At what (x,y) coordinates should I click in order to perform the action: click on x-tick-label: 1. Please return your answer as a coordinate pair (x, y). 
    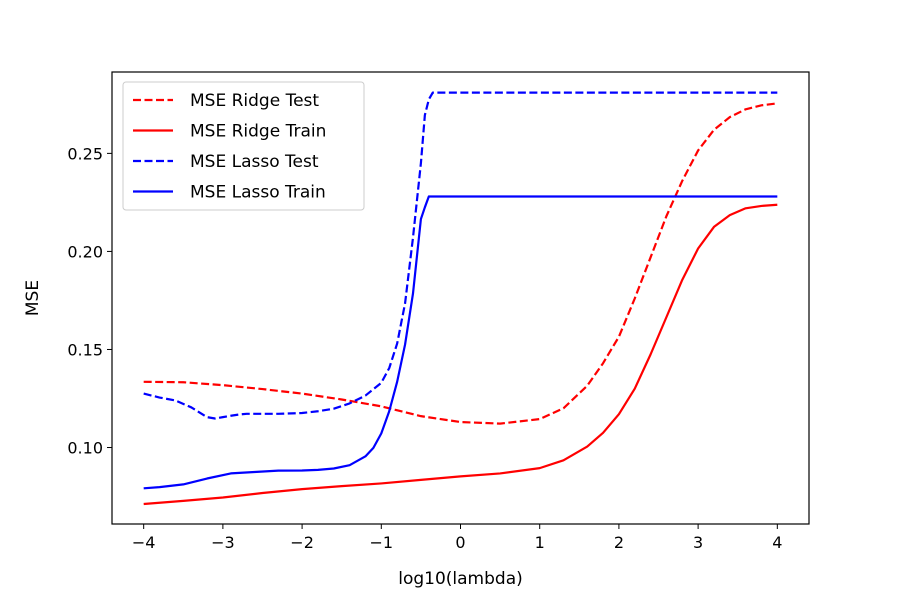
    Looking at the image, I should click on (540, 542).